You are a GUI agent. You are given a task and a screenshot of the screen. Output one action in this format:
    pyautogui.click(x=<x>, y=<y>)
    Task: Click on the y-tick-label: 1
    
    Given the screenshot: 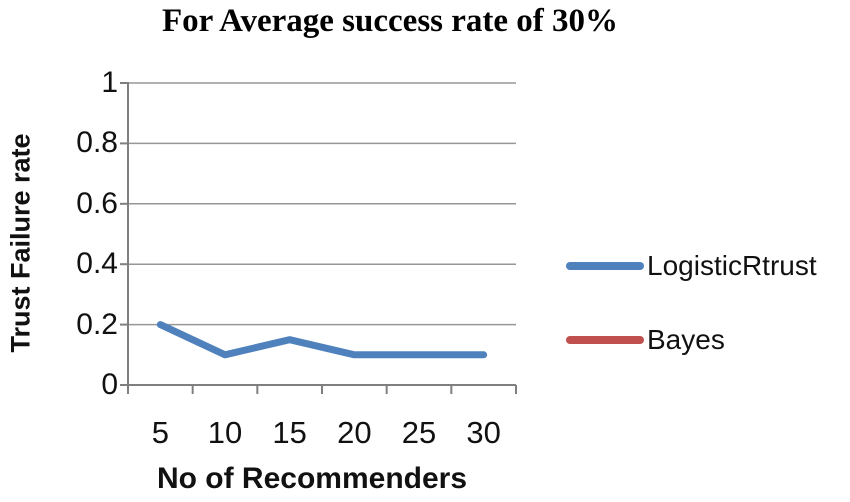 What is the action you would take?
    pyautogui.click(x=109, y=82)
    